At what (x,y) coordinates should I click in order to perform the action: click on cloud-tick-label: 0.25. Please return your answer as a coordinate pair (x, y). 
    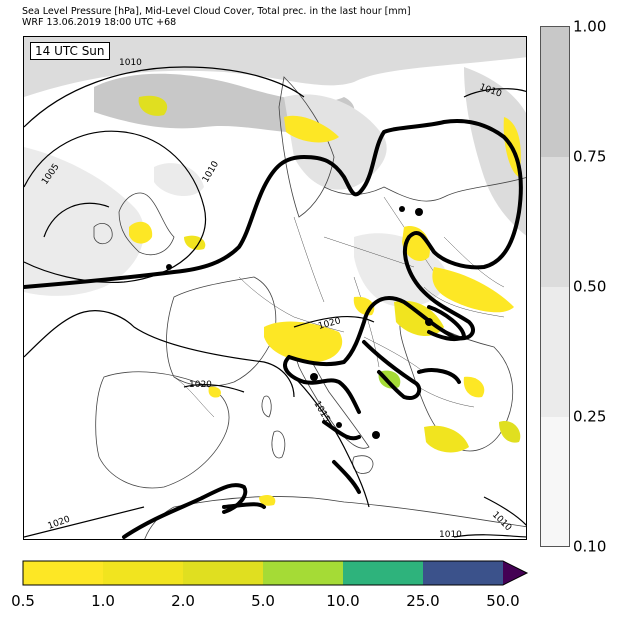
    Looking at the image, I should click on (590, 416).